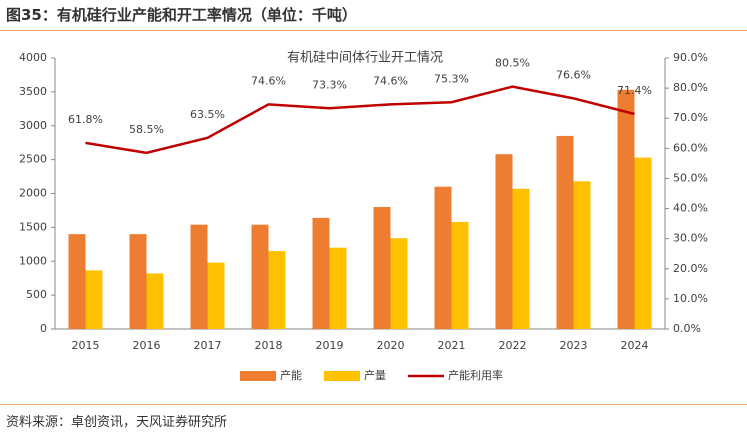 The height and width of the screenshot is (434, 747). I want to click on x-tick-label: 2017, so click(208, 345).